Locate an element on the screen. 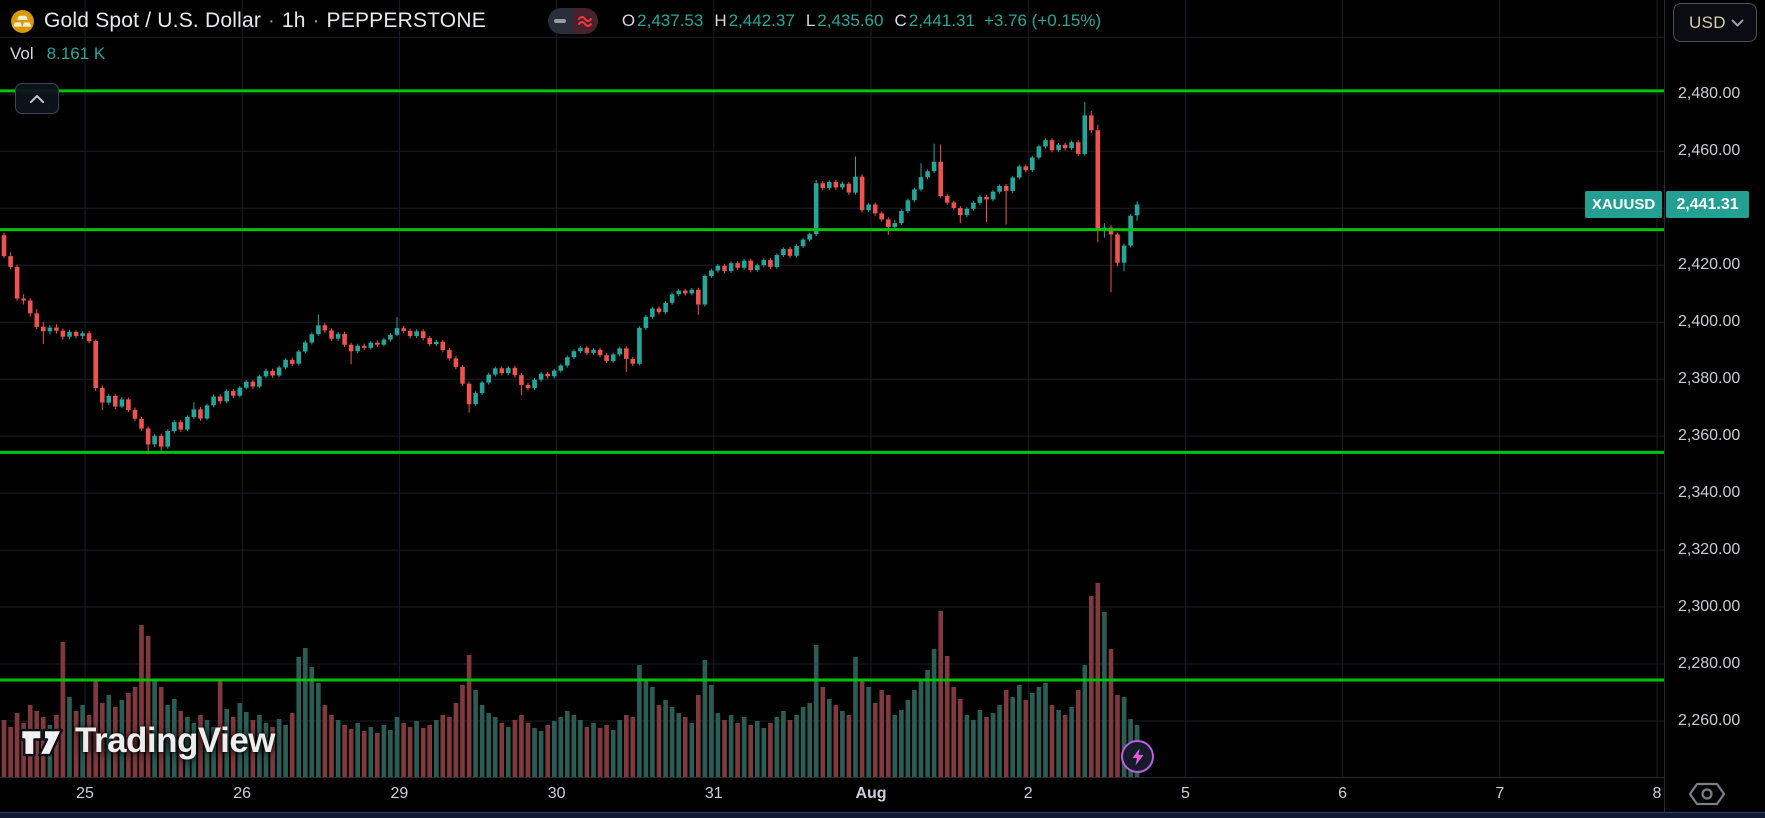 This screenshot has height=818, width=1765. axis-corner-logo is located at coordinates (1707, 796).